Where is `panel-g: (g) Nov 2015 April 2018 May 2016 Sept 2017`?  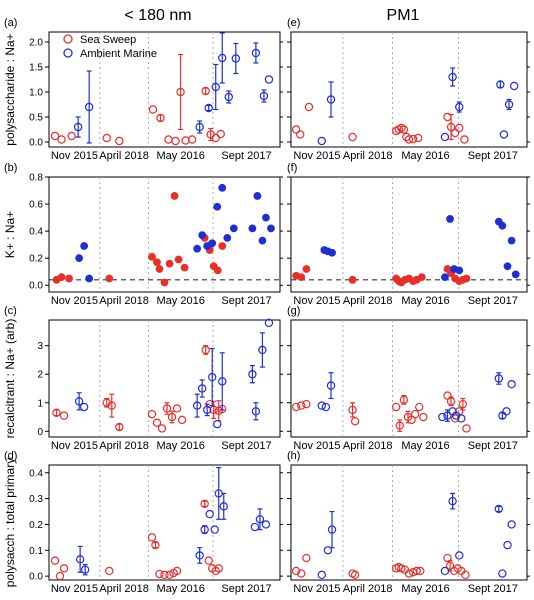
panel-g: (g) Nov 2015 April 2018 May 2016 Sept 2017 is located at coordinates (408, 378).